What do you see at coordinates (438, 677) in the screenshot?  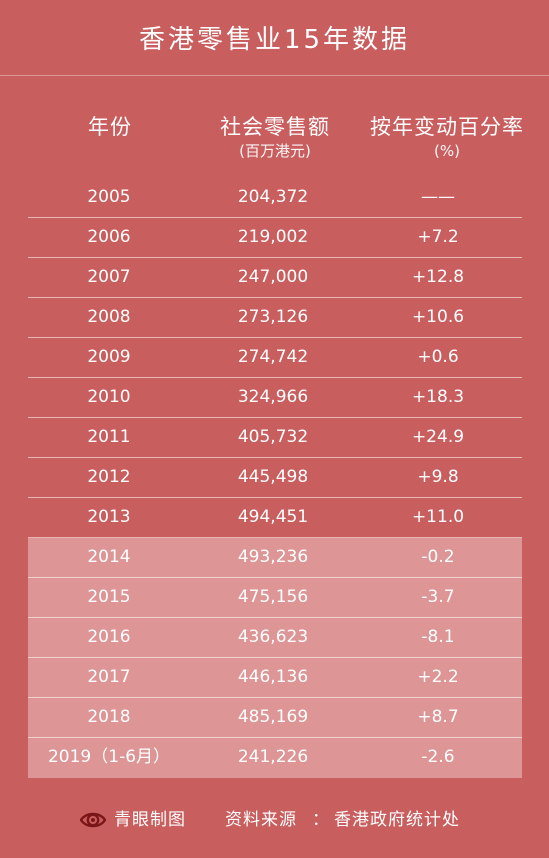 I see `cell-pct: +2.2` at bounding box center [438, 677].